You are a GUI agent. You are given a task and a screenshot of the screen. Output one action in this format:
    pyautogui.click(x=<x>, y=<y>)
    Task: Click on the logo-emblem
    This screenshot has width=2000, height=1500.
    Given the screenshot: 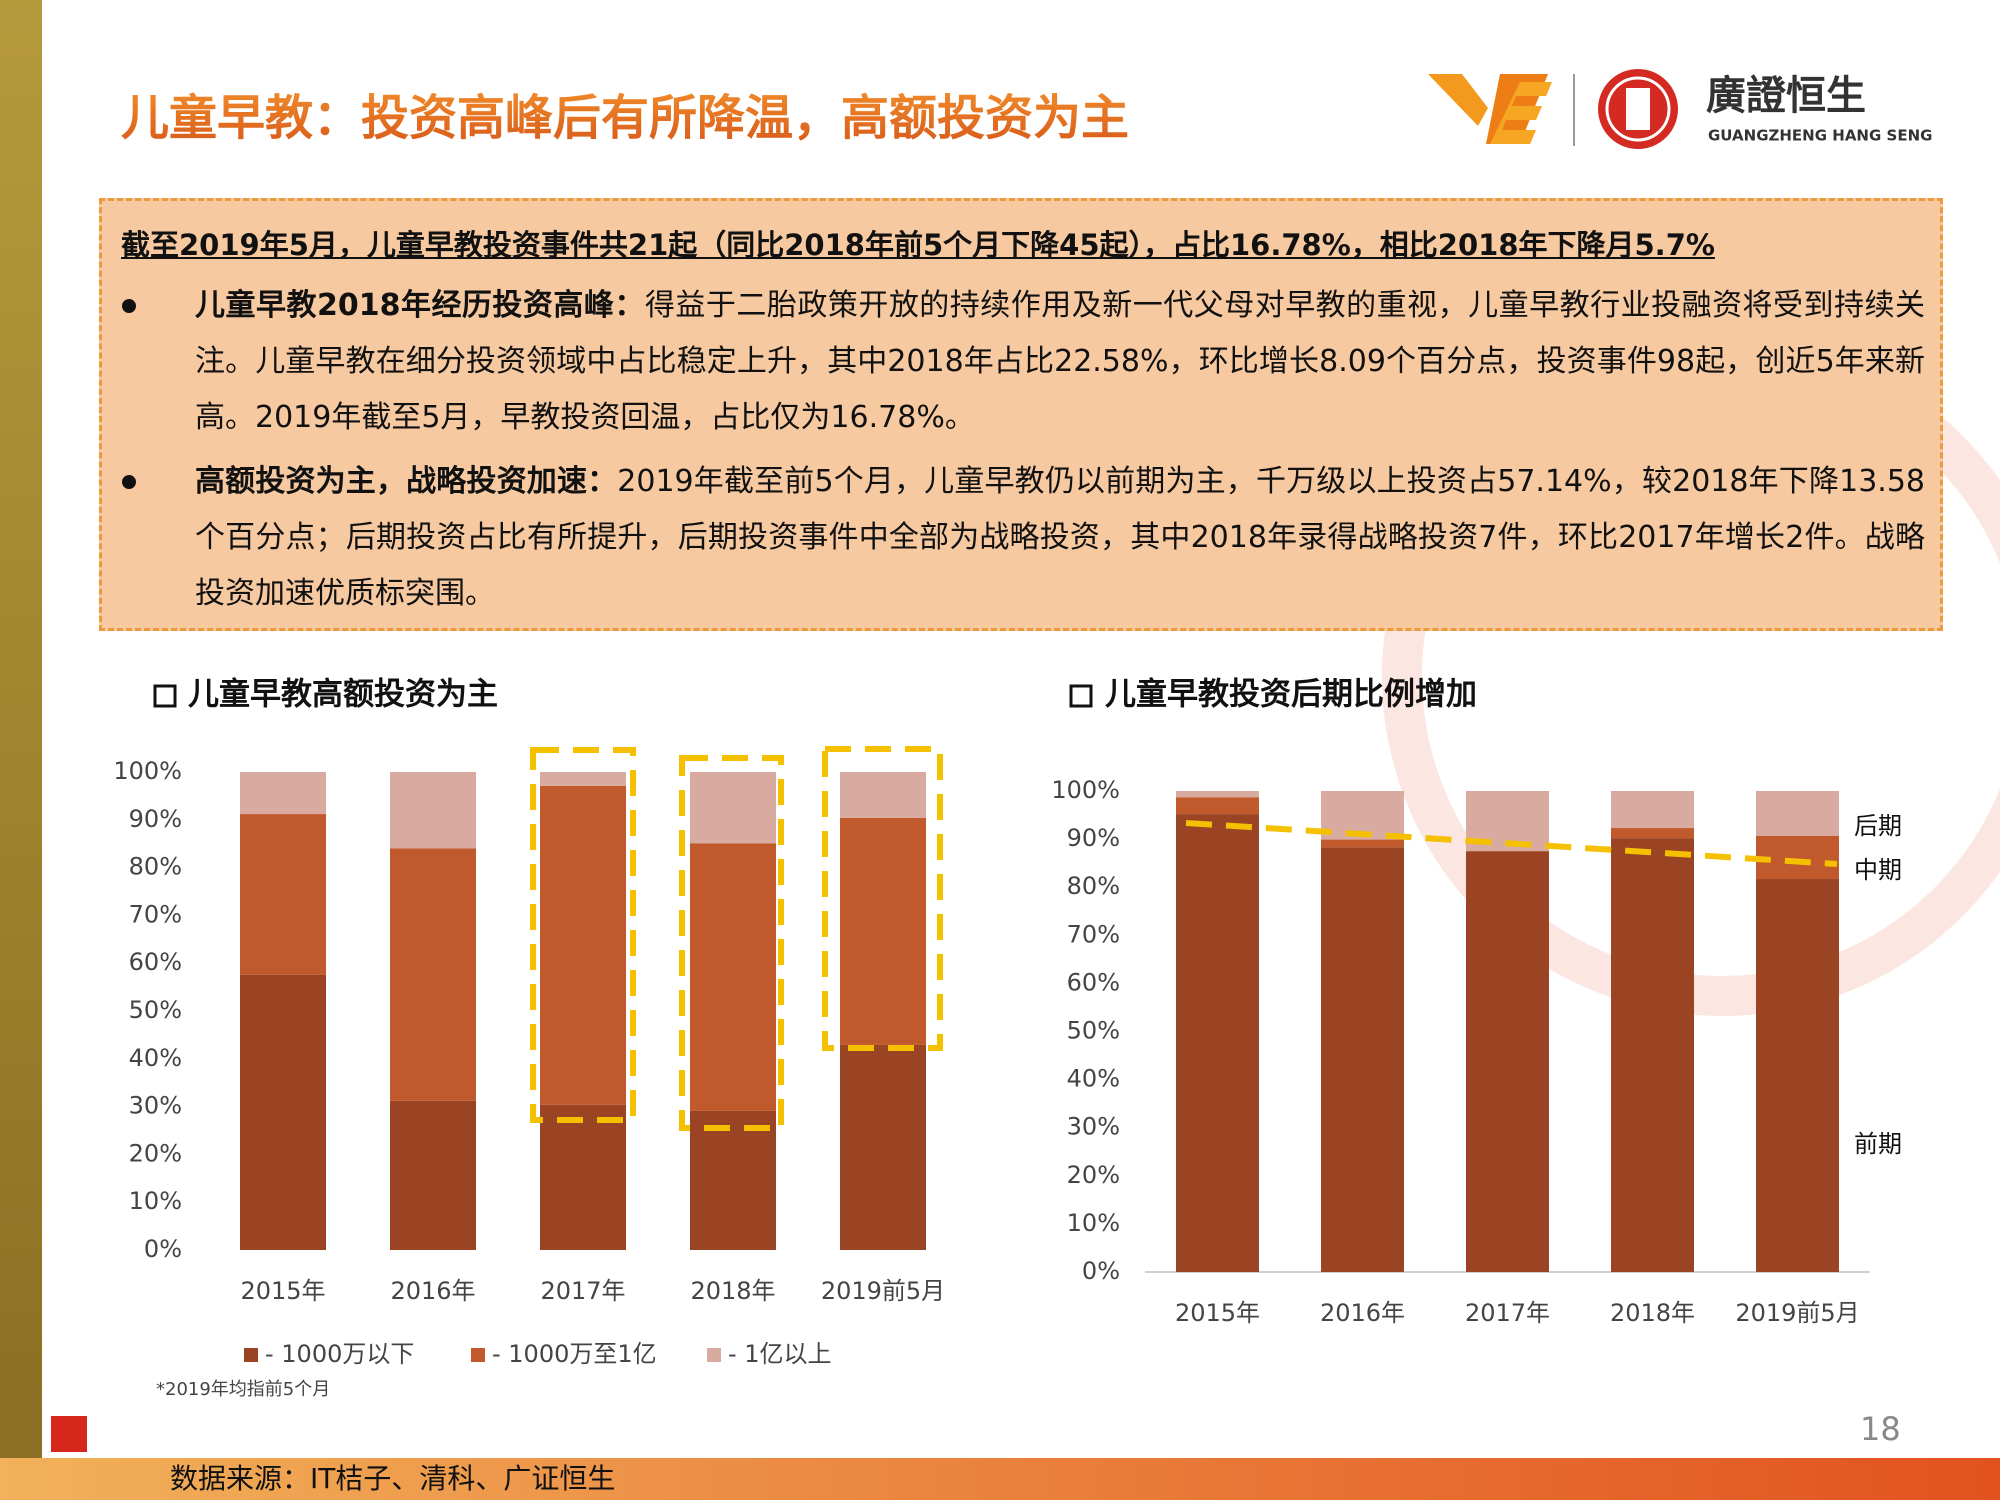 What is the action you would take?
    pyautogui.click(x=1638, y=109)
    